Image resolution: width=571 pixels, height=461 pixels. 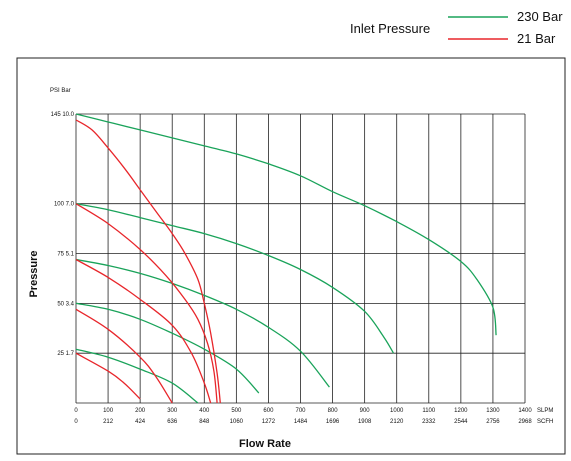 I want to click on x-tick-slpm: 600, so click(x=268, y=411).